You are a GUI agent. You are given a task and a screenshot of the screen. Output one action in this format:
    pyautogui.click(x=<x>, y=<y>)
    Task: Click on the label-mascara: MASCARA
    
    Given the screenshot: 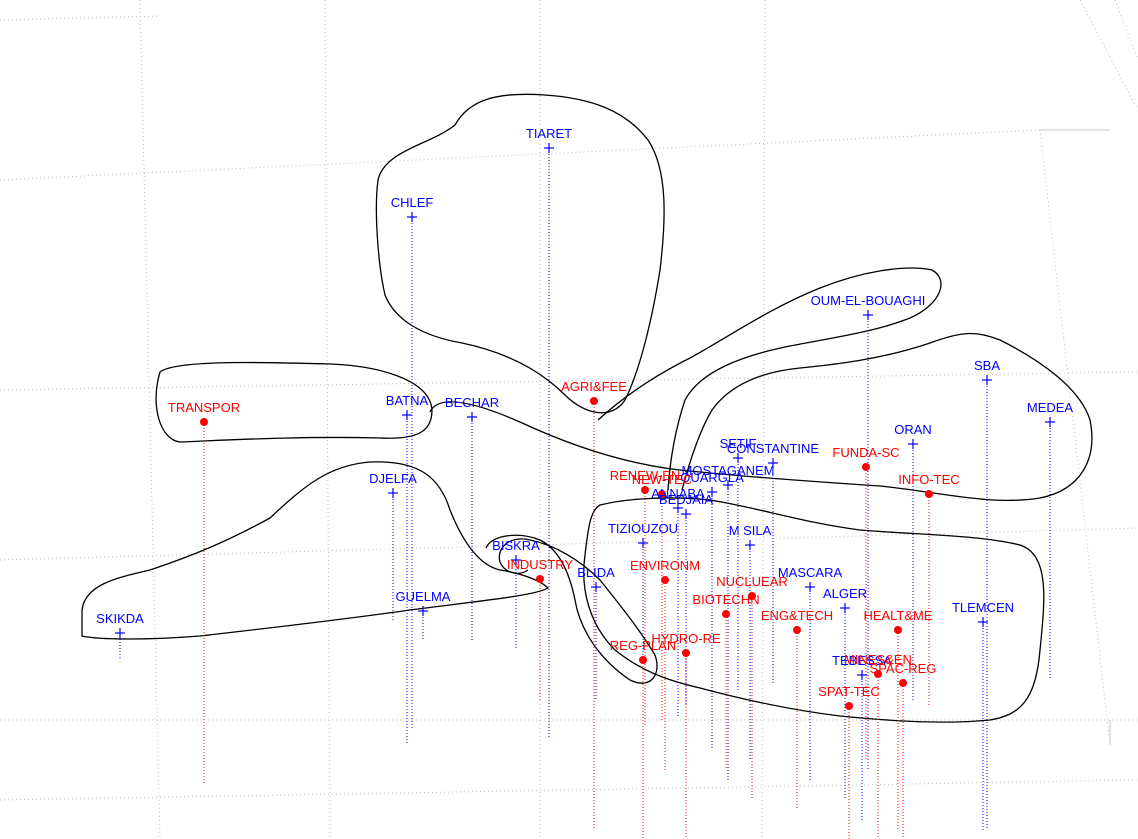 What is the action you would take?
    pyautogui.click(x=810, y=572)
    